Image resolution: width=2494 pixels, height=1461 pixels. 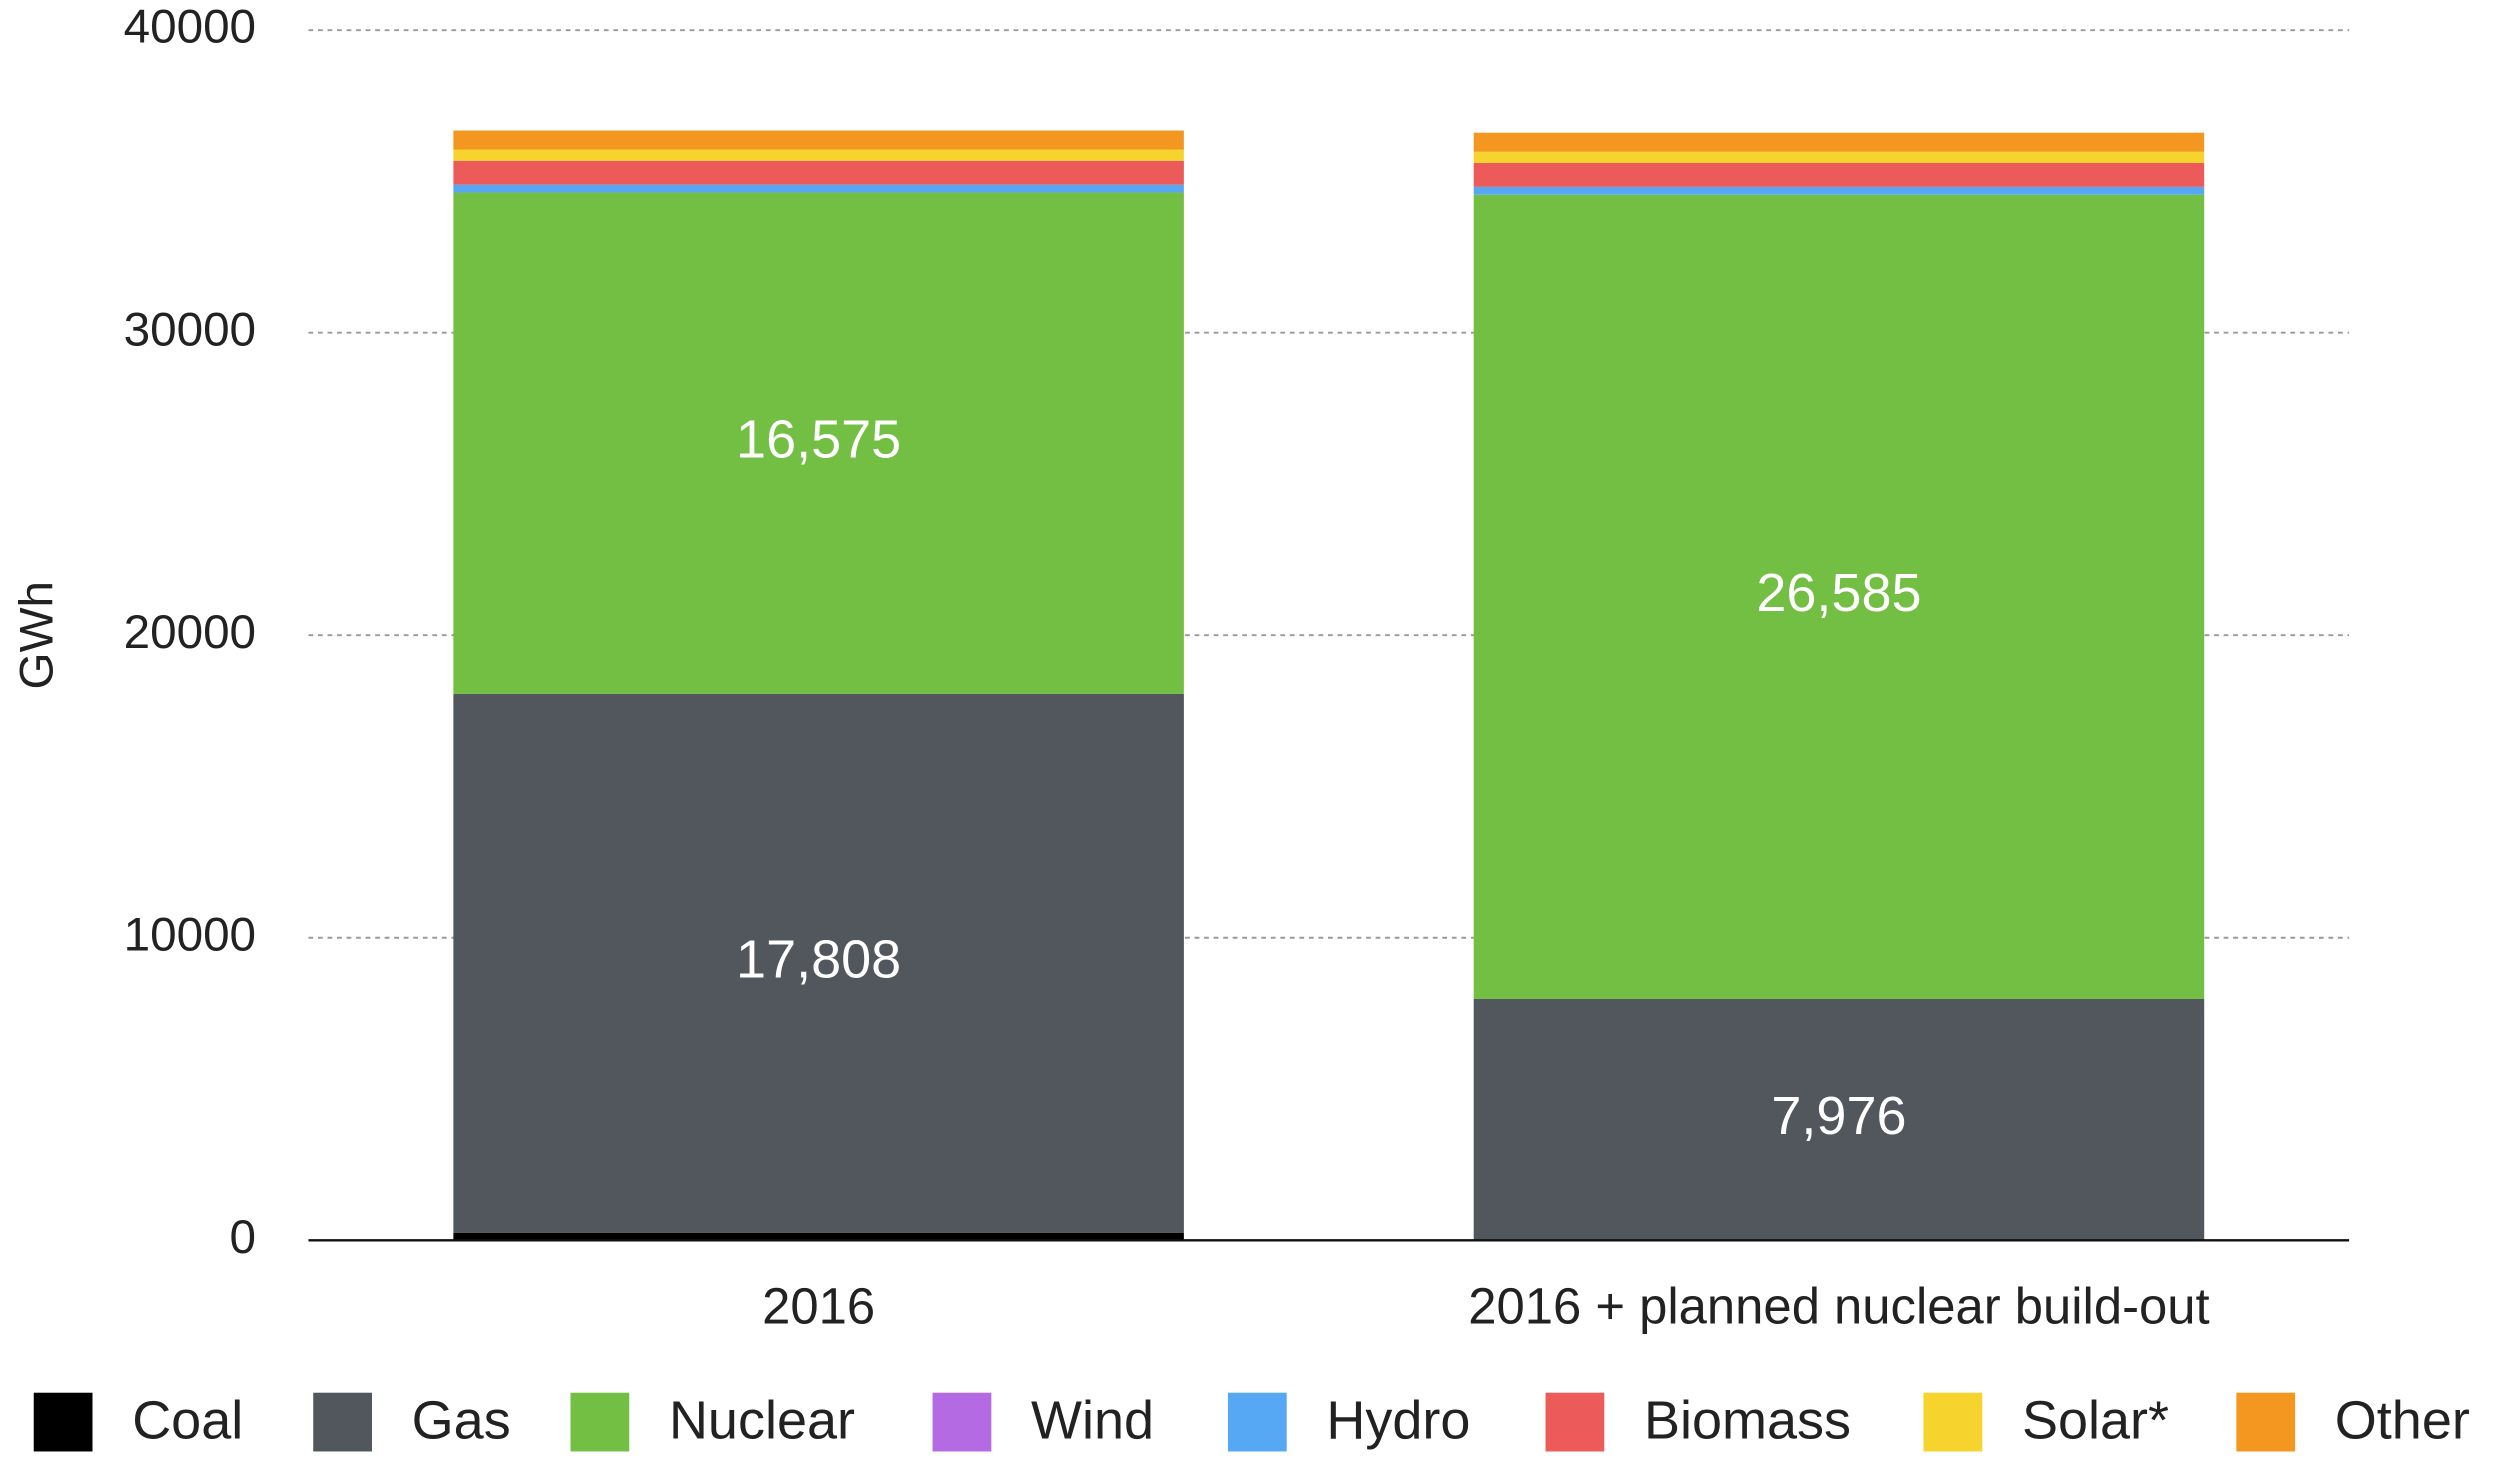 I want to click on value-label: 16,575, so click(x=818, y=440).